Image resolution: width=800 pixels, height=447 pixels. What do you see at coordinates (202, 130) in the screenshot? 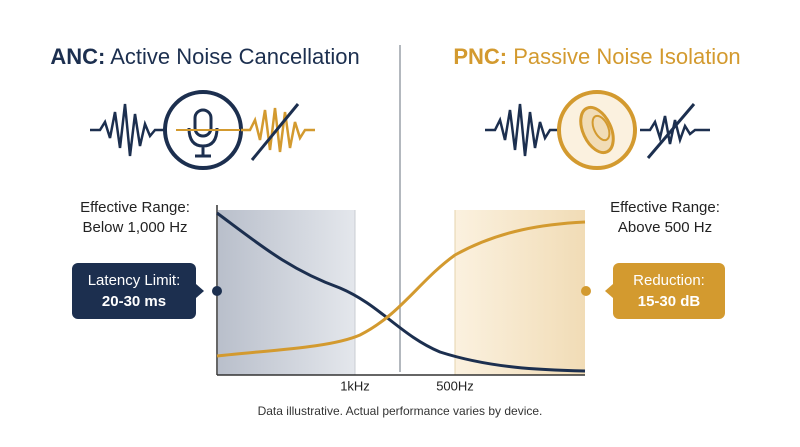
I see `anc-icon` at bounding box center [202, 130].